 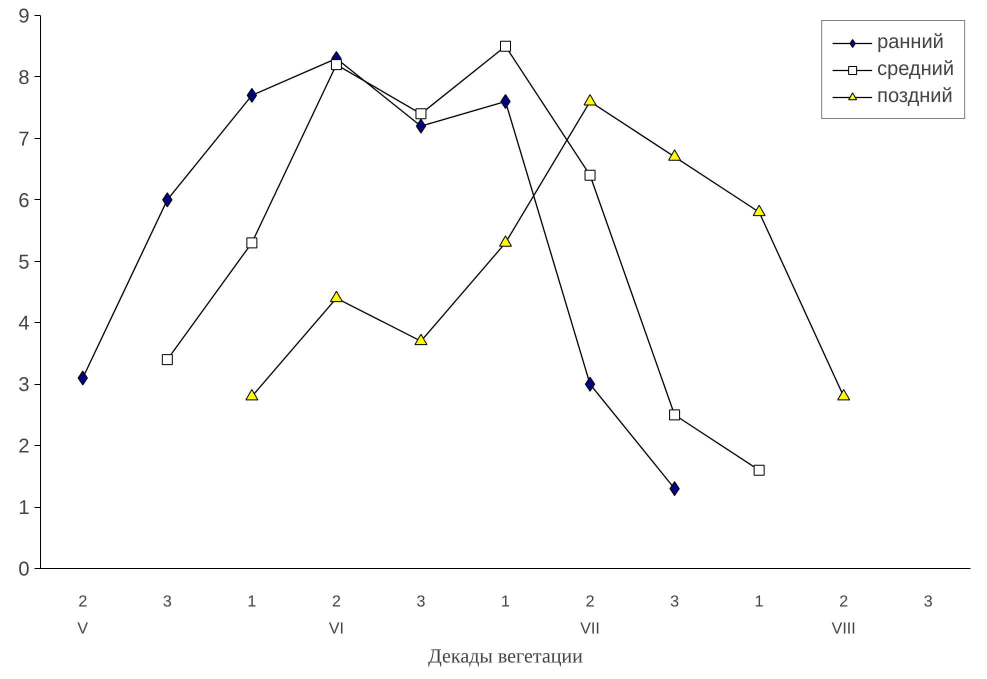 I want to click on y-tick-label: 7, so click(x=24, y=139).